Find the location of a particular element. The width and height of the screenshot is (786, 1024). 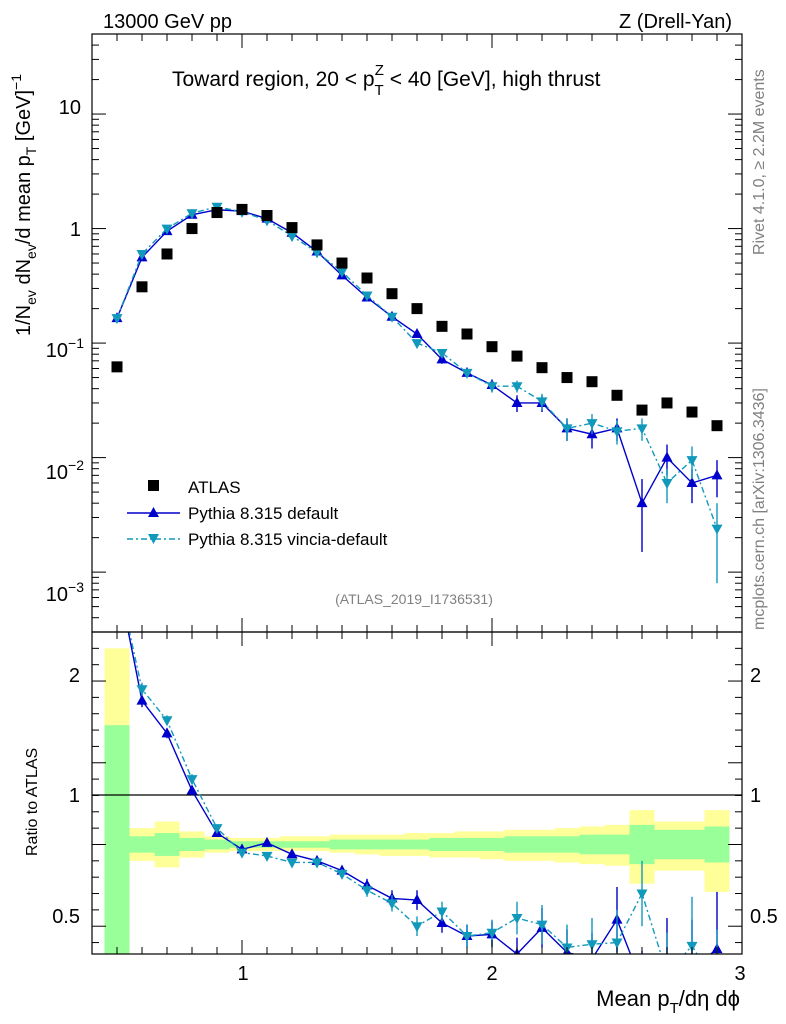

header-left: 13000 GeV pp is located at coordinates (167, 22).